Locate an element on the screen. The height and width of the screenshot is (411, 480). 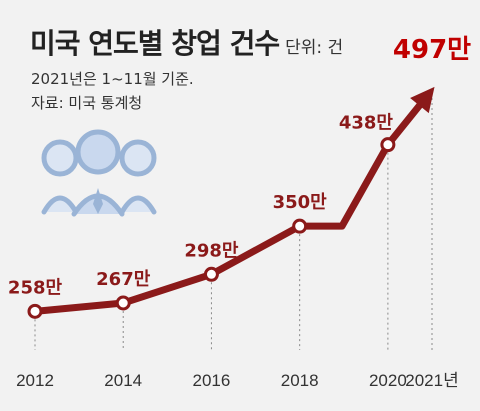
people-group-icon is located at coordinates (99, 173).